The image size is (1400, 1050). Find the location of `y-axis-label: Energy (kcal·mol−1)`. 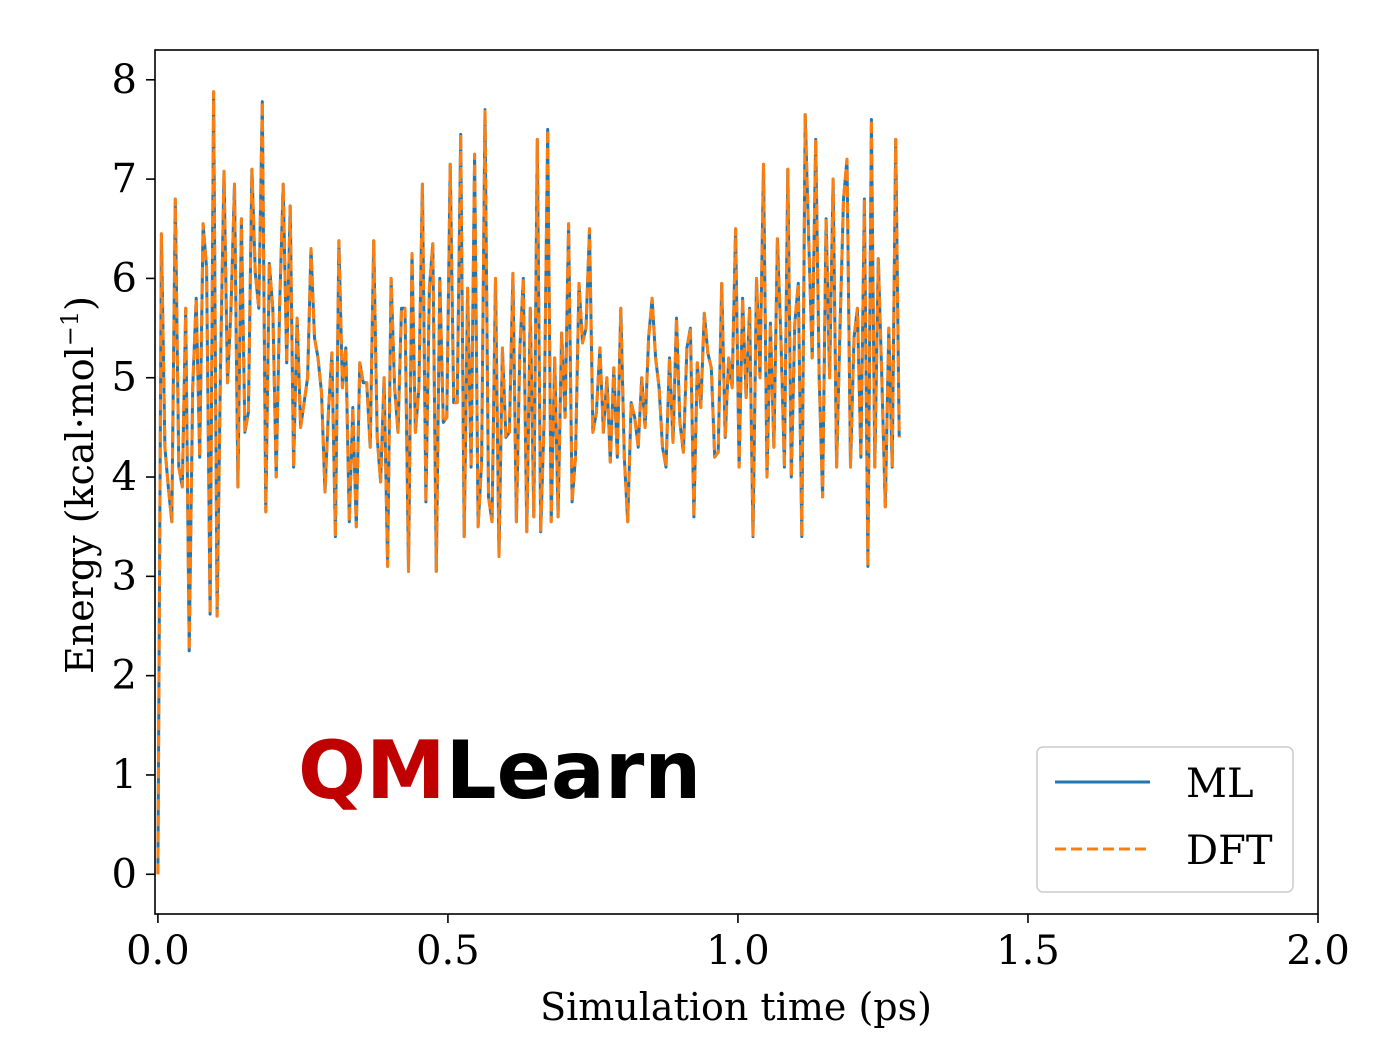

y-axis-label: Energy (kcal·mol−1) is located at coordinates (79, 485).